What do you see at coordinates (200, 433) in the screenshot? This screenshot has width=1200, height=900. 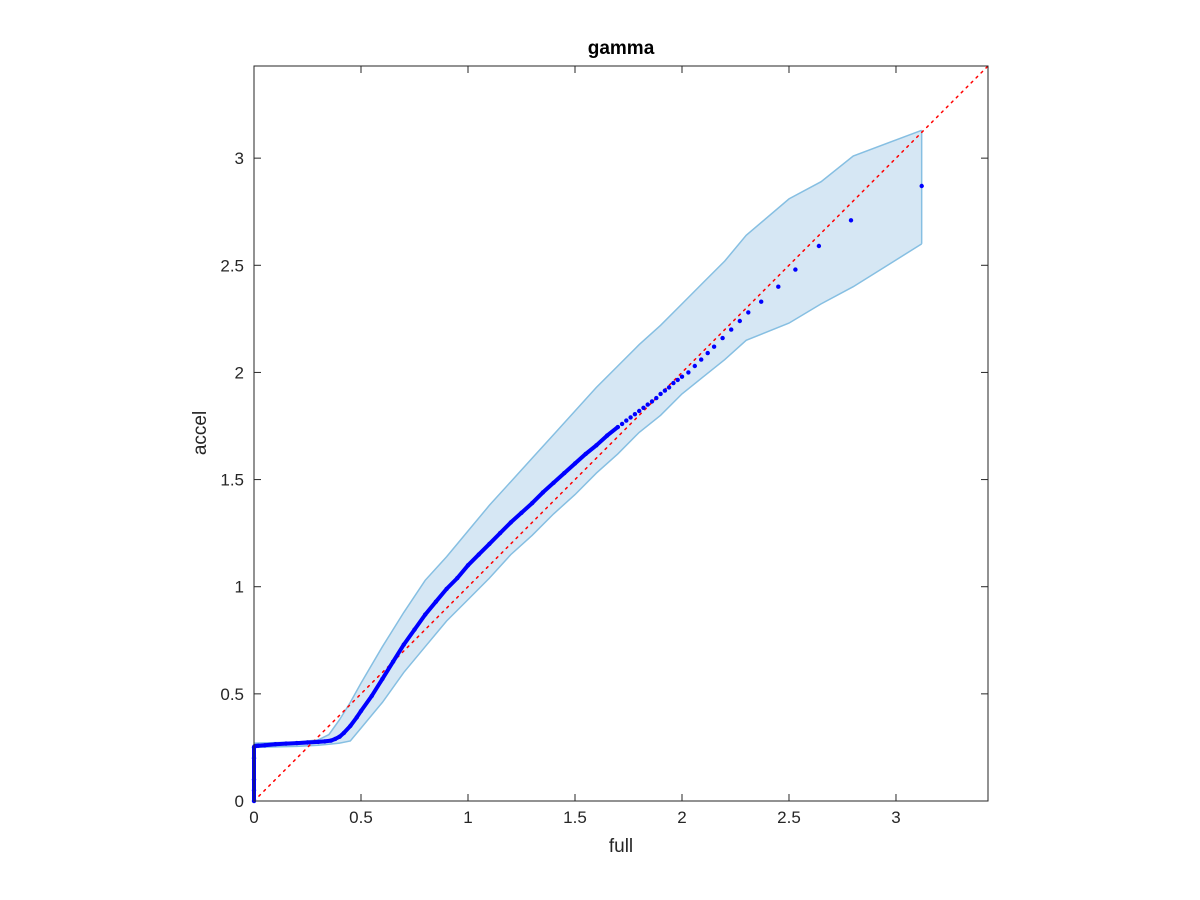 I see `y-axis-label: accel` at bounding box center [200, 433].